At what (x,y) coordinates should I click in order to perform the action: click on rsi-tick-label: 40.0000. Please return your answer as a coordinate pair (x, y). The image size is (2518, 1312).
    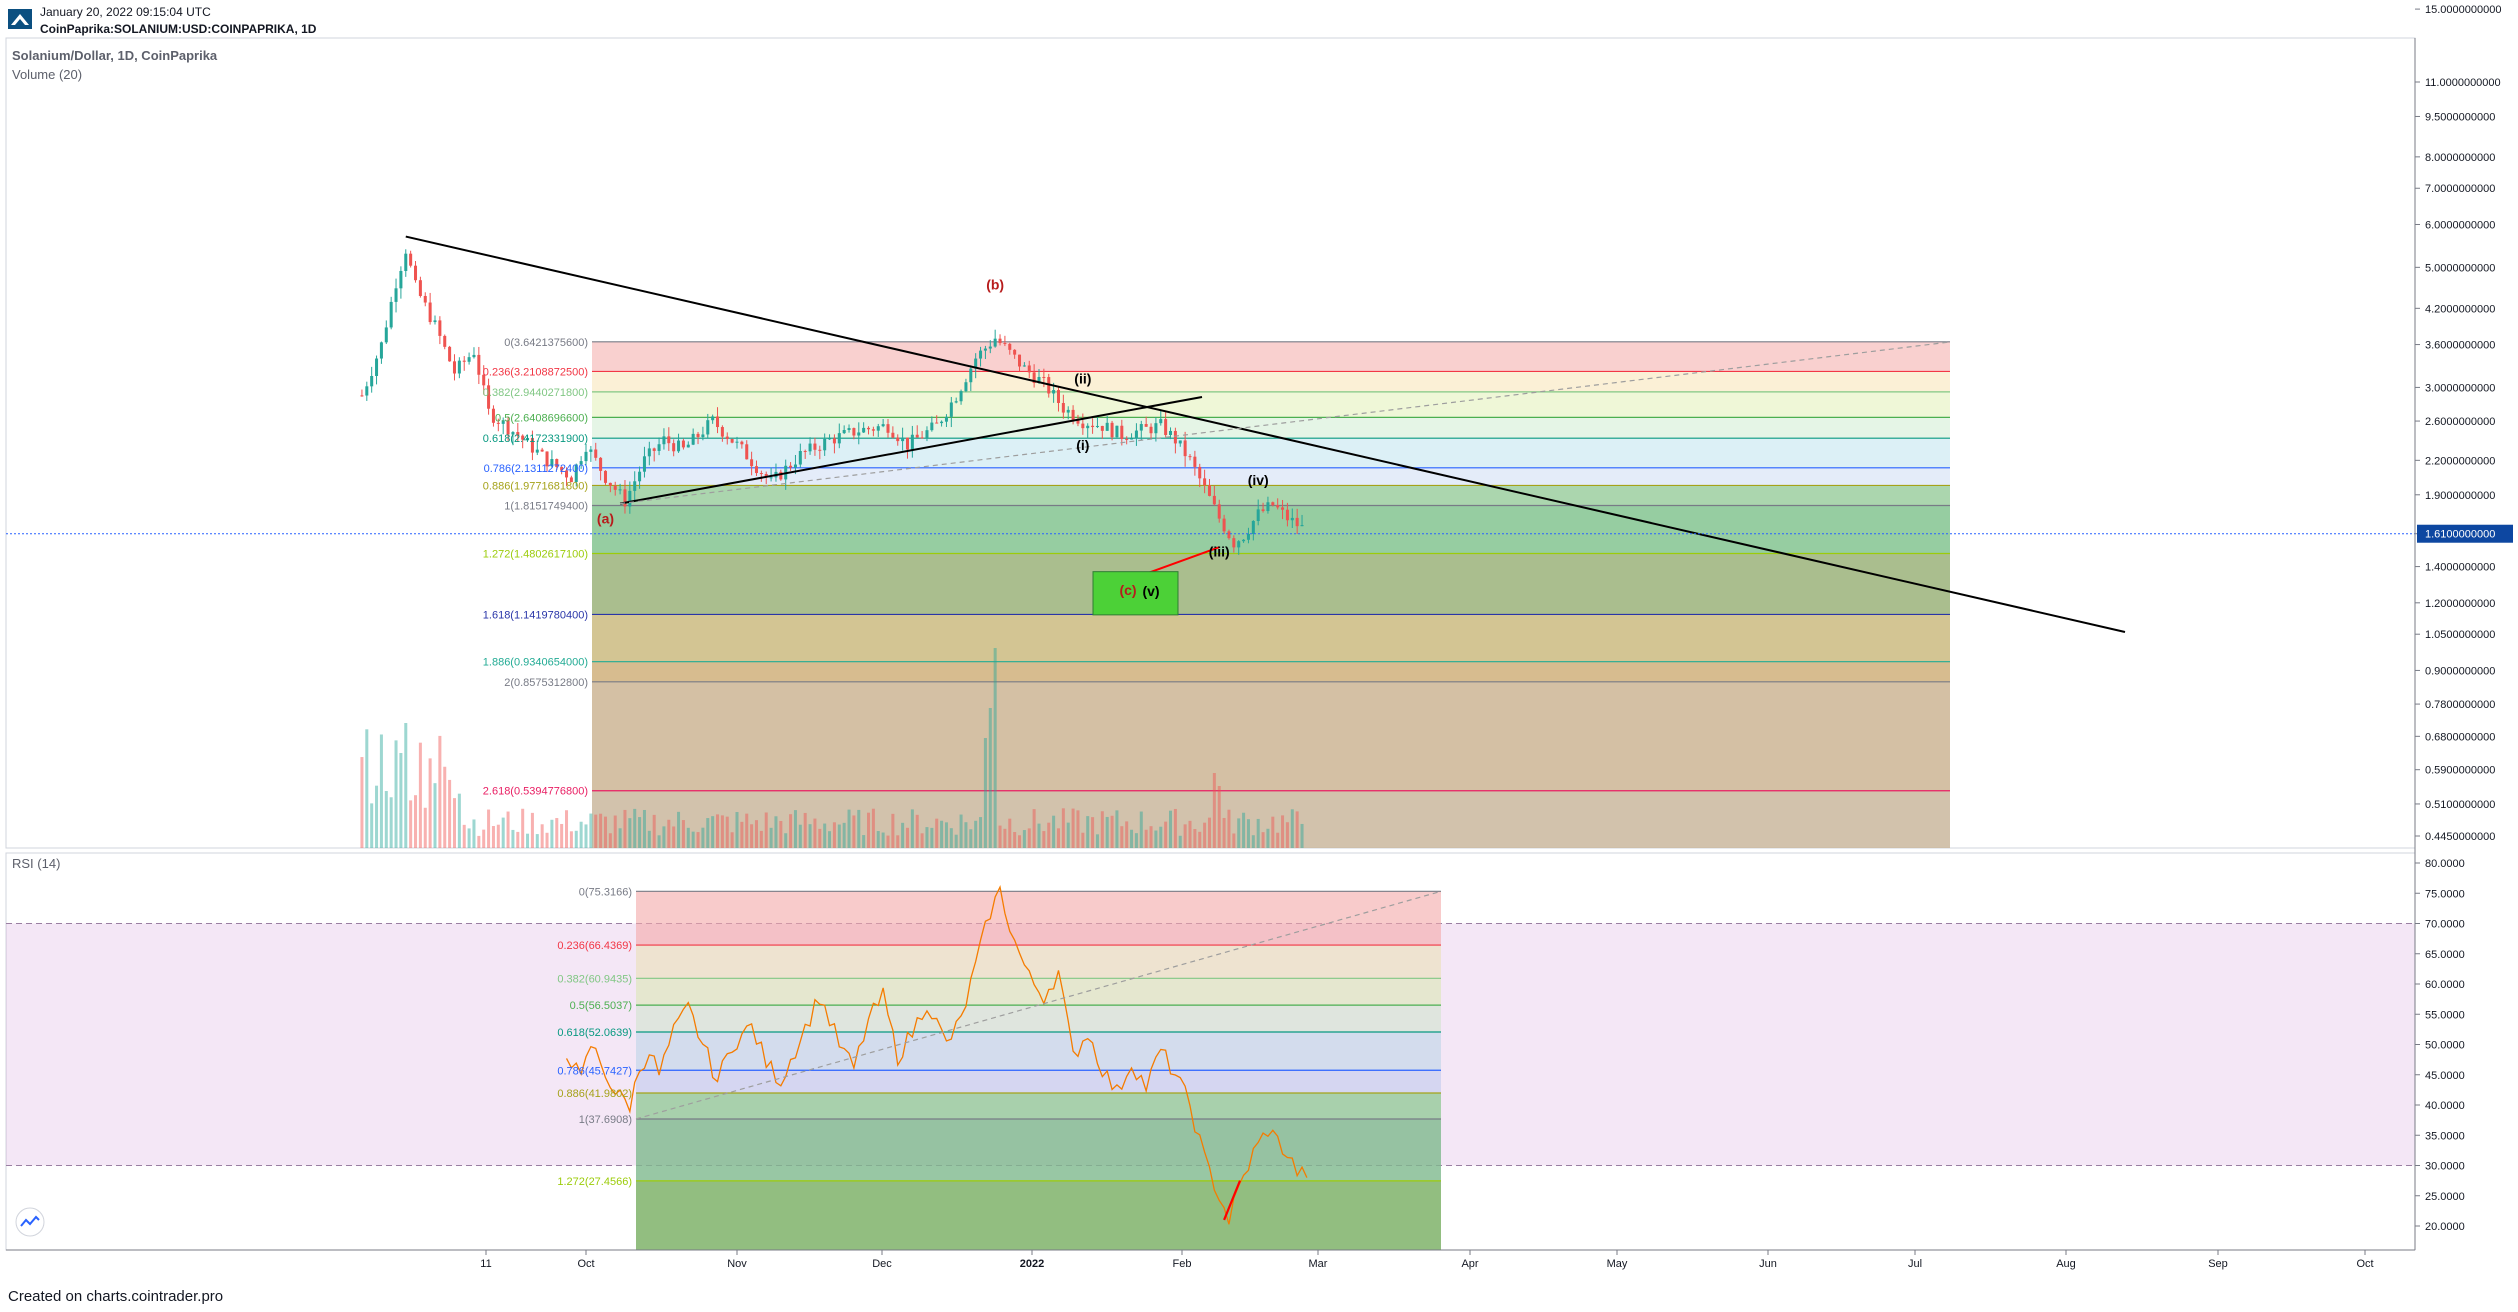
    Looking at the image, I should click on (2445, 1106).